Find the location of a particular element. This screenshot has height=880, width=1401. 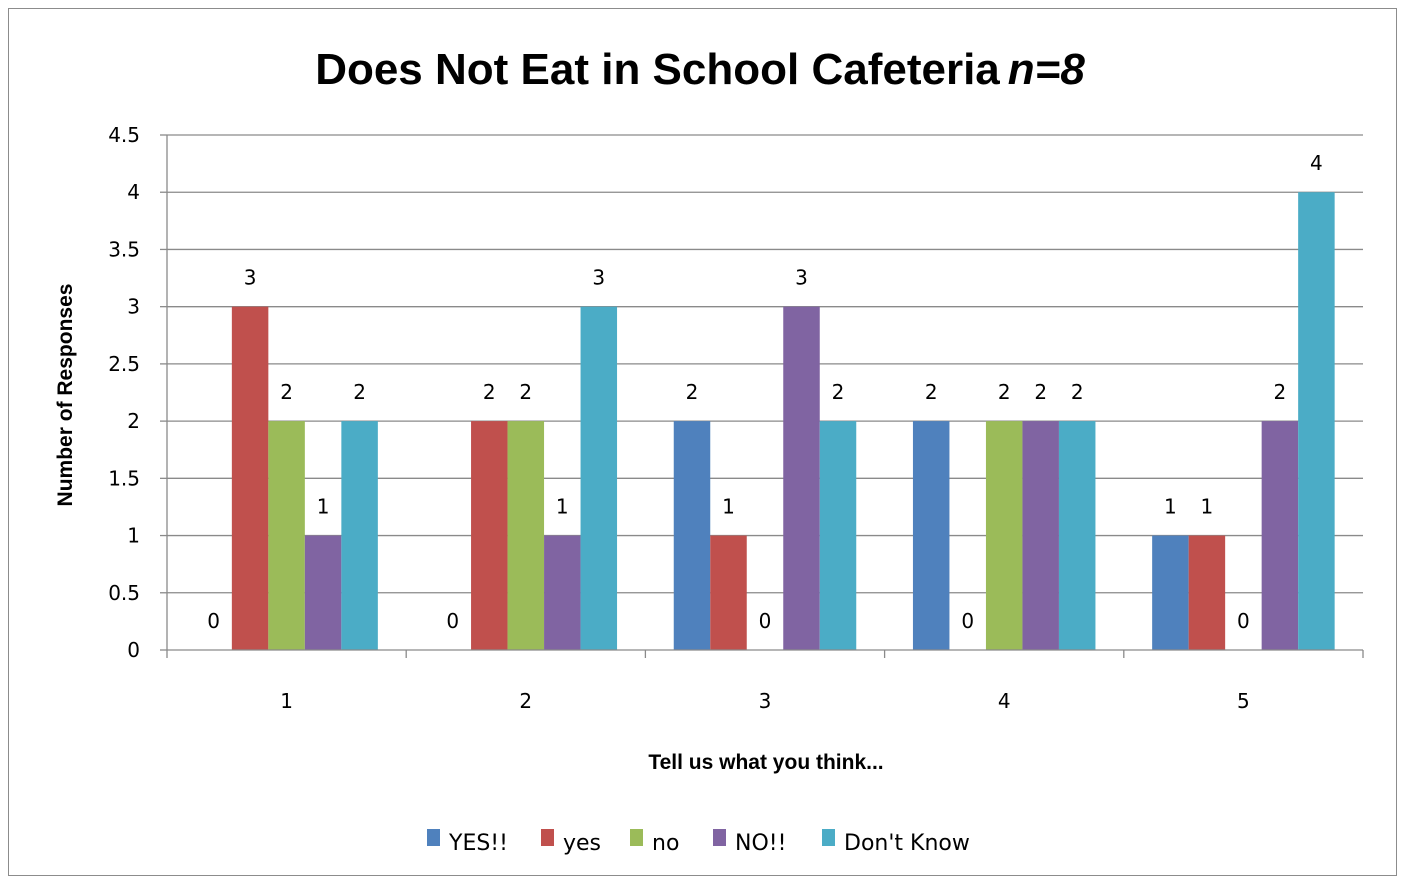

y-tick-label: 4.5 is located at coordinates (124, 135).